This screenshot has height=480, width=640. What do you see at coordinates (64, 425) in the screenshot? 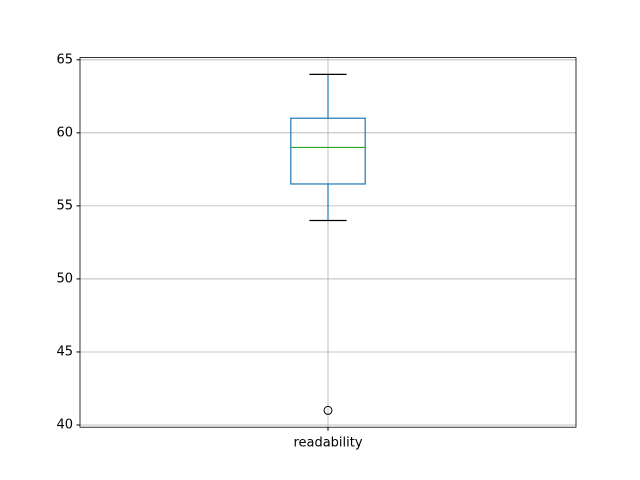
I see `y-tick-label: 40` at bounding box center [64, 425].